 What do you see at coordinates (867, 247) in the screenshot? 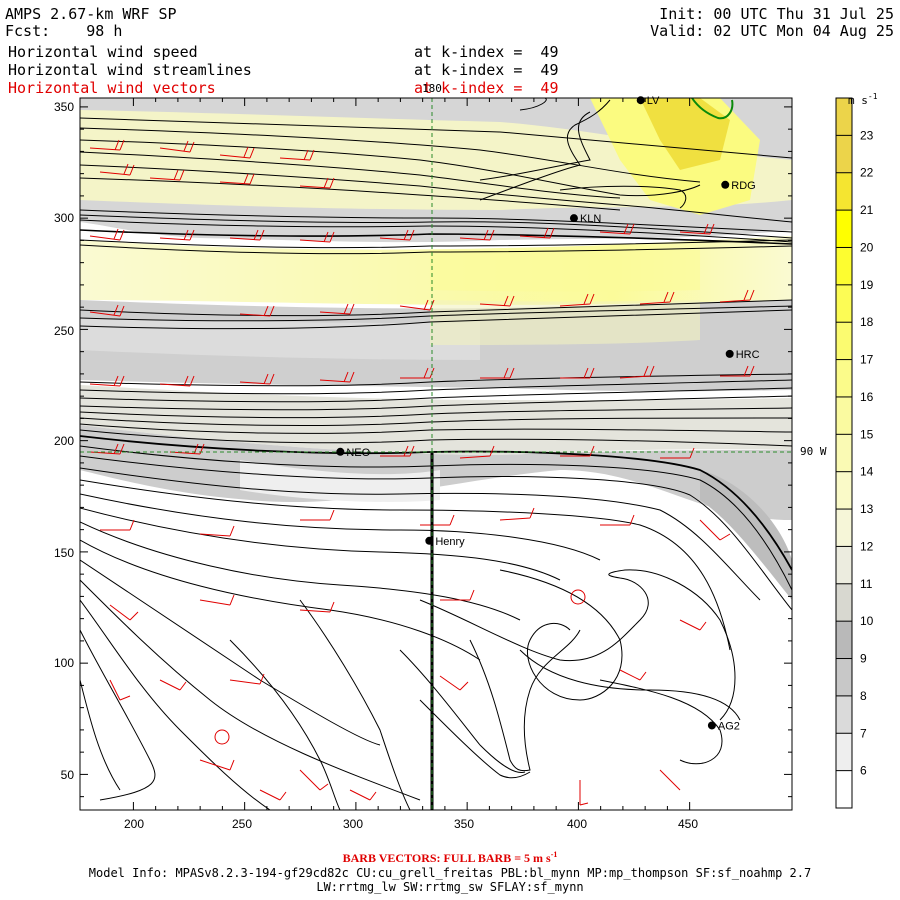
I see `colorbar-label: 20` at bounding box center [867, 247].